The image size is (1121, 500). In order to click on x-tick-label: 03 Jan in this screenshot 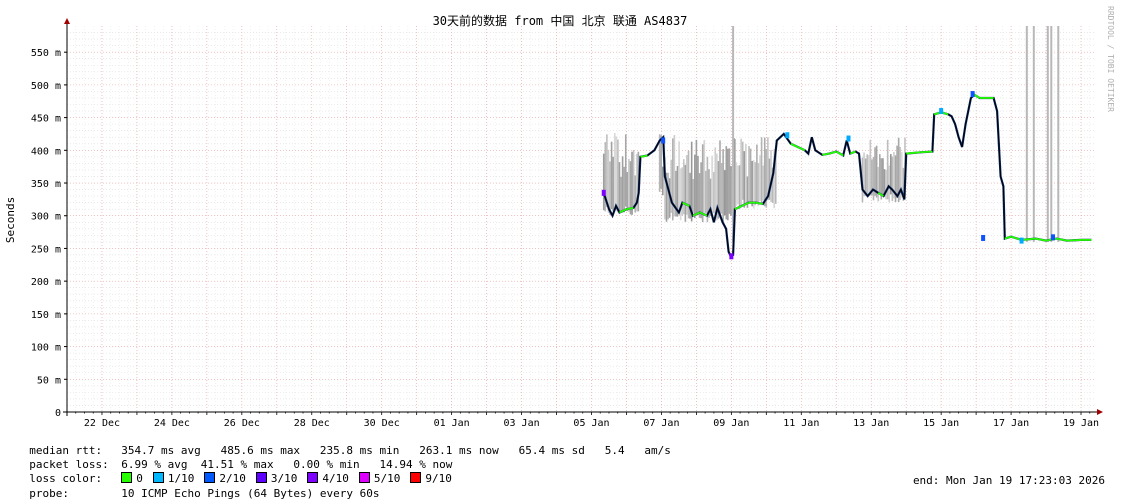, I will do `click(521, 423)`.